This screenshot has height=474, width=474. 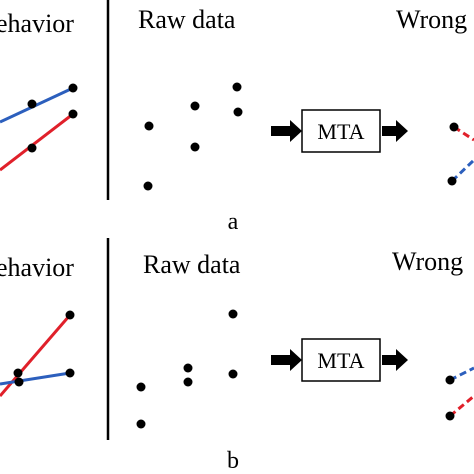 I want to click on panel-a-left-title: ehavior, so click(x=37, y=23).